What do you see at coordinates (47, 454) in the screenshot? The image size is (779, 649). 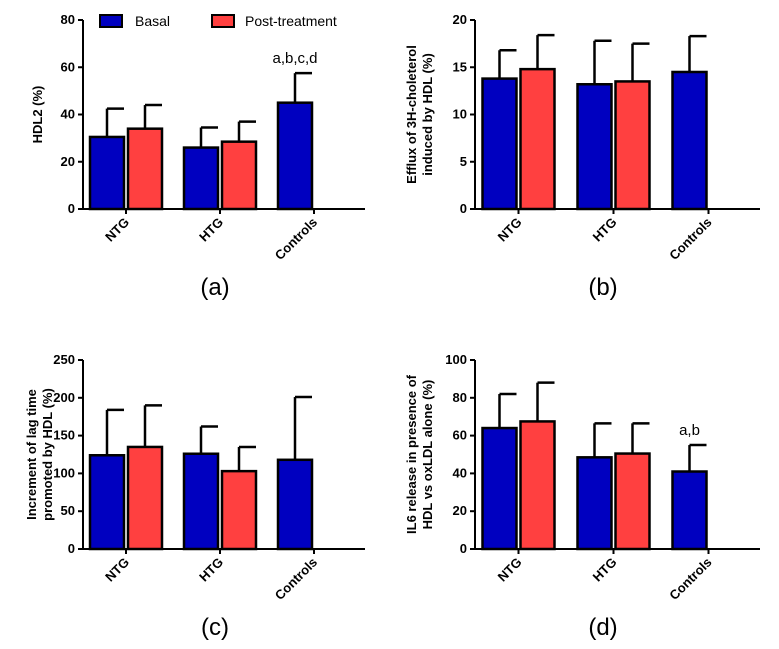 I see `y-axis-label-line: promoted by HDL (%)` at bounding box center [47, 454].